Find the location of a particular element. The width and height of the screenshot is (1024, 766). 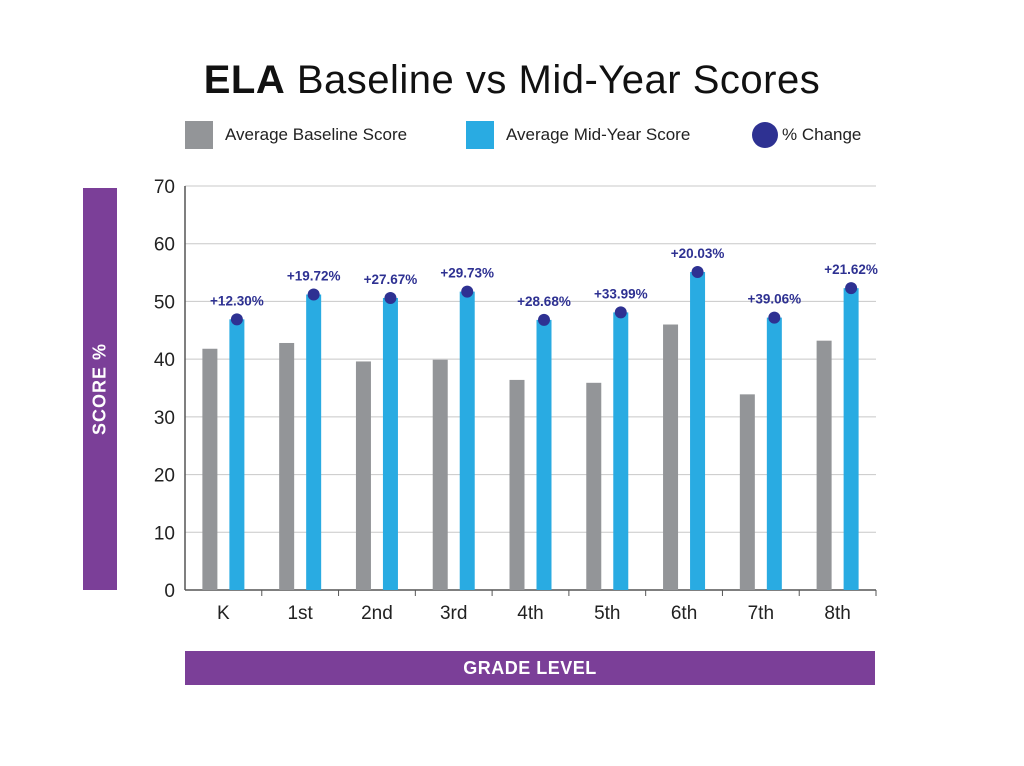

y-tick-label: 70 is located at coordinates (164, 187).